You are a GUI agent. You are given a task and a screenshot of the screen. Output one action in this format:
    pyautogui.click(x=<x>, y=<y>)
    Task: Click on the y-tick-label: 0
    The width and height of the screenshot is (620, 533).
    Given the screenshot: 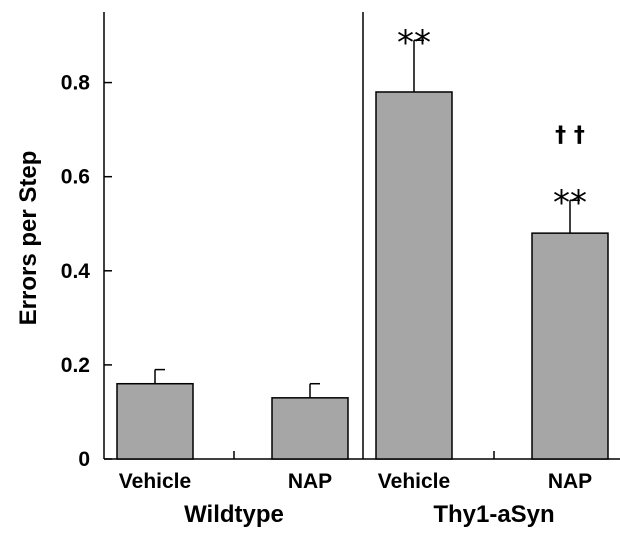 What is the action you would take?
    pyautogui.click(x=84, y=459)
    